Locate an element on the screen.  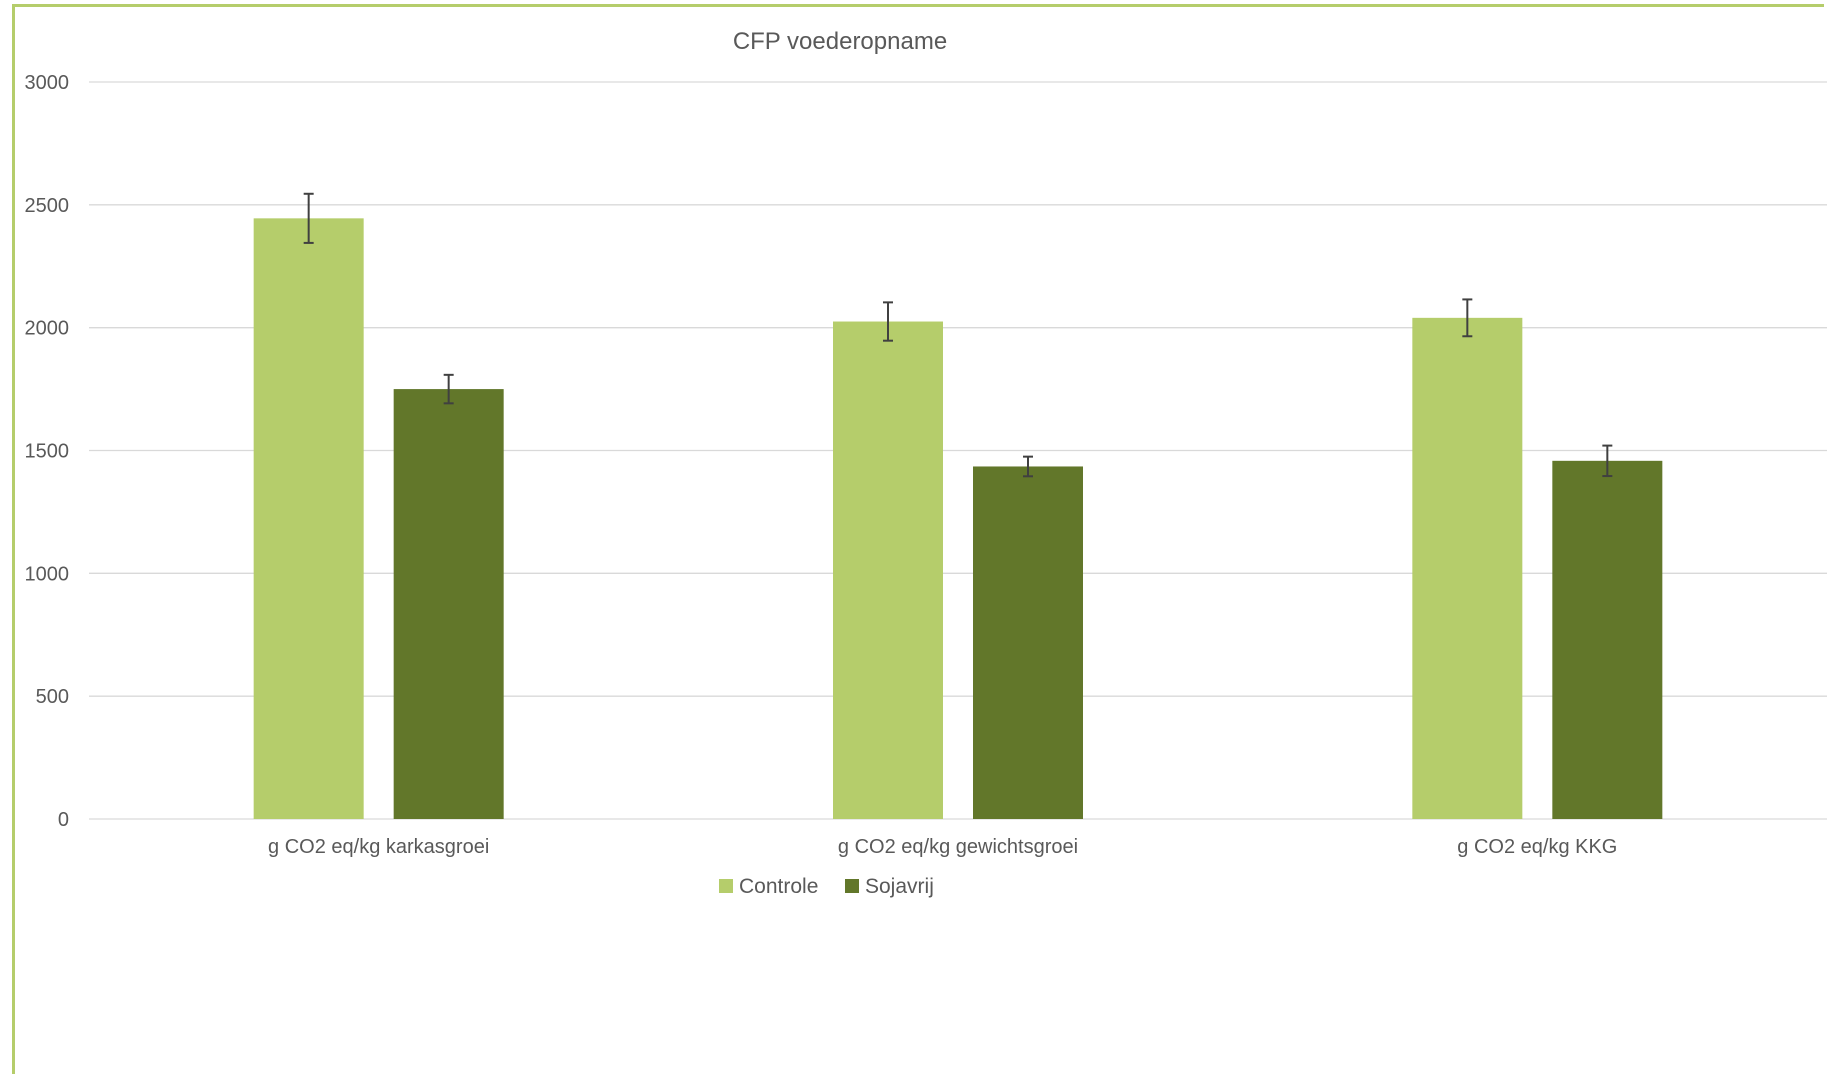
y-tick-label: 3000 is located at coordinates (47, 83).